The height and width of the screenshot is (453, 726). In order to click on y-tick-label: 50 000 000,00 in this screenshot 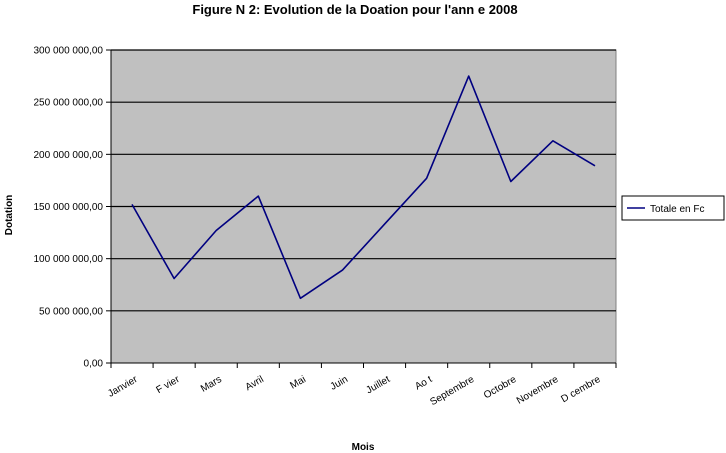, I will do `click(71, 311)`.